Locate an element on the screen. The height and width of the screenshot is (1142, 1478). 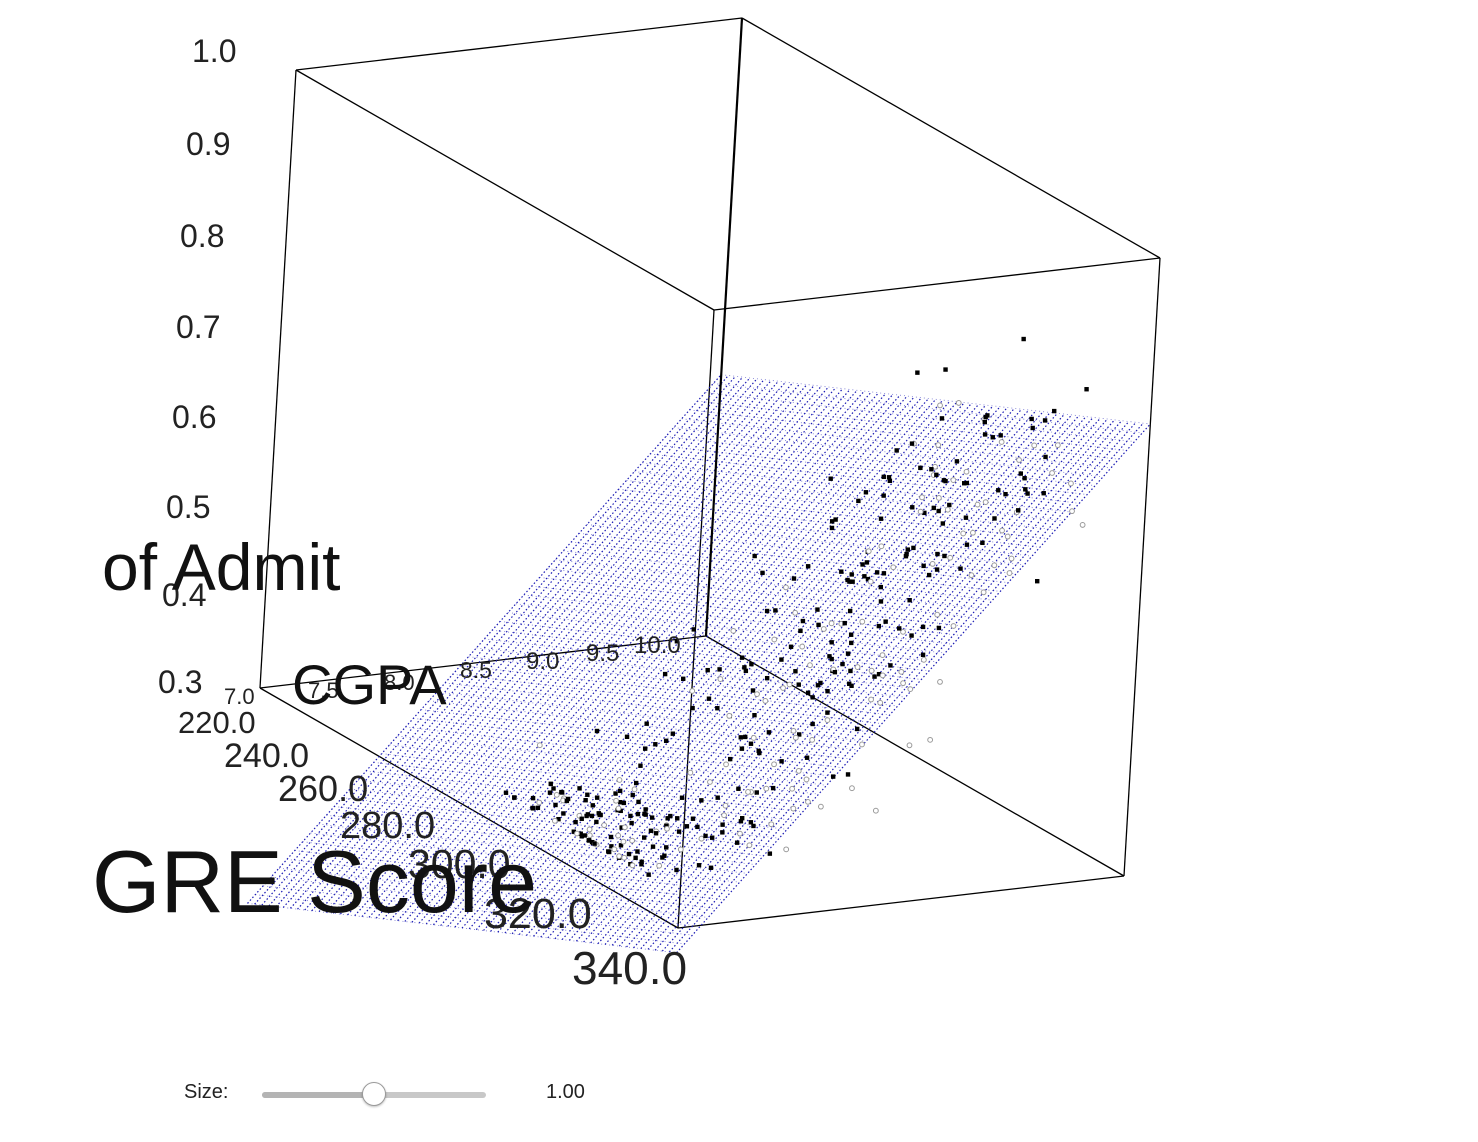
y-tick-label: 9.5 is located at coordinates (602, 653).